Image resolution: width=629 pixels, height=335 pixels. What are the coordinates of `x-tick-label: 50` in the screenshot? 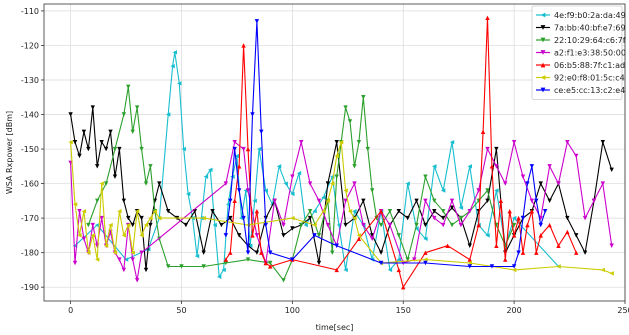 It's located at (181, 310).